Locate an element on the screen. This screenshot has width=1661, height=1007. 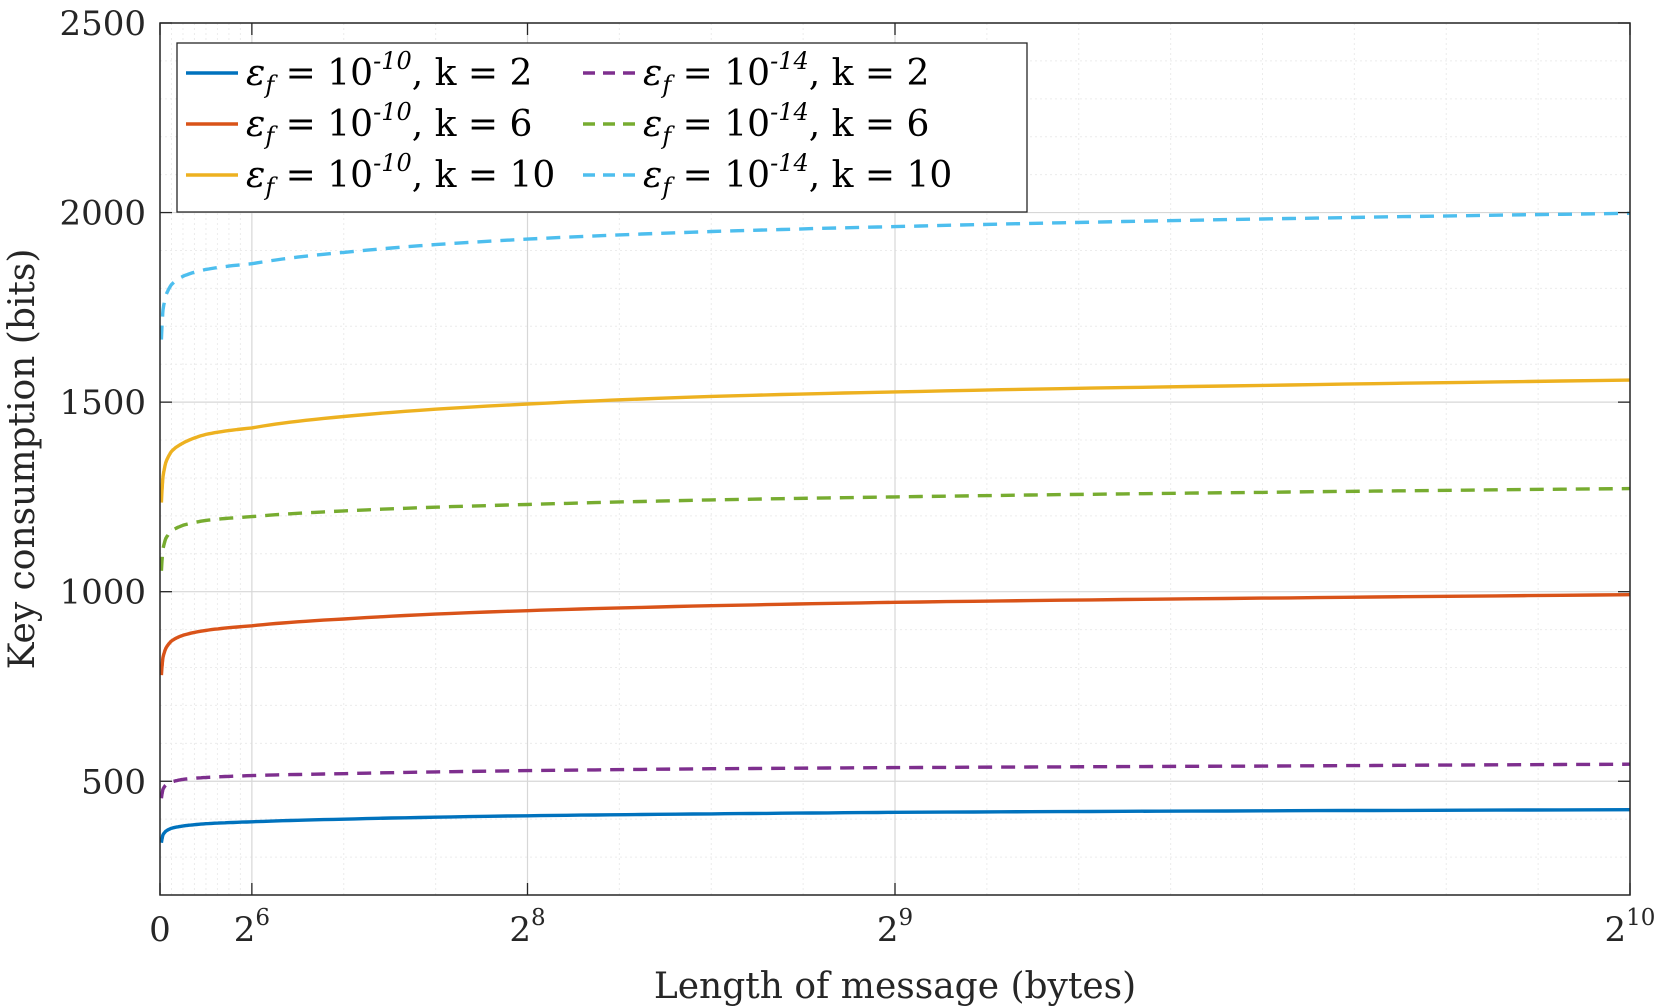
y-axis-label: Key consumption (bits) is located at coordinates (22, 459).